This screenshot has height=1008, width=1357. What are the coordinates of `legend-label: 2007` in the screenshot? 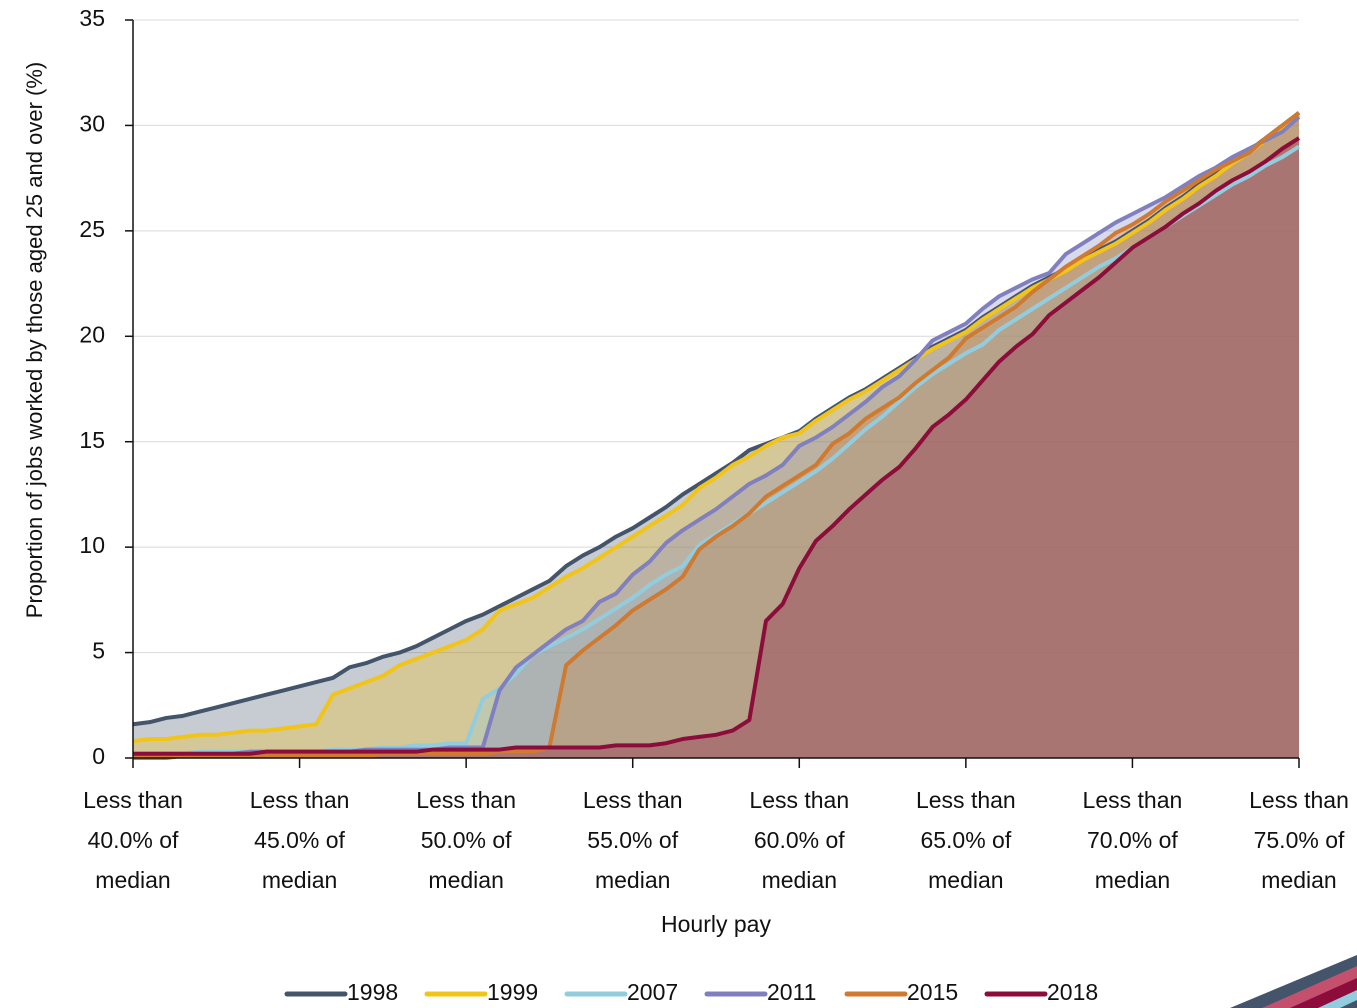 It's located at (652, 992).